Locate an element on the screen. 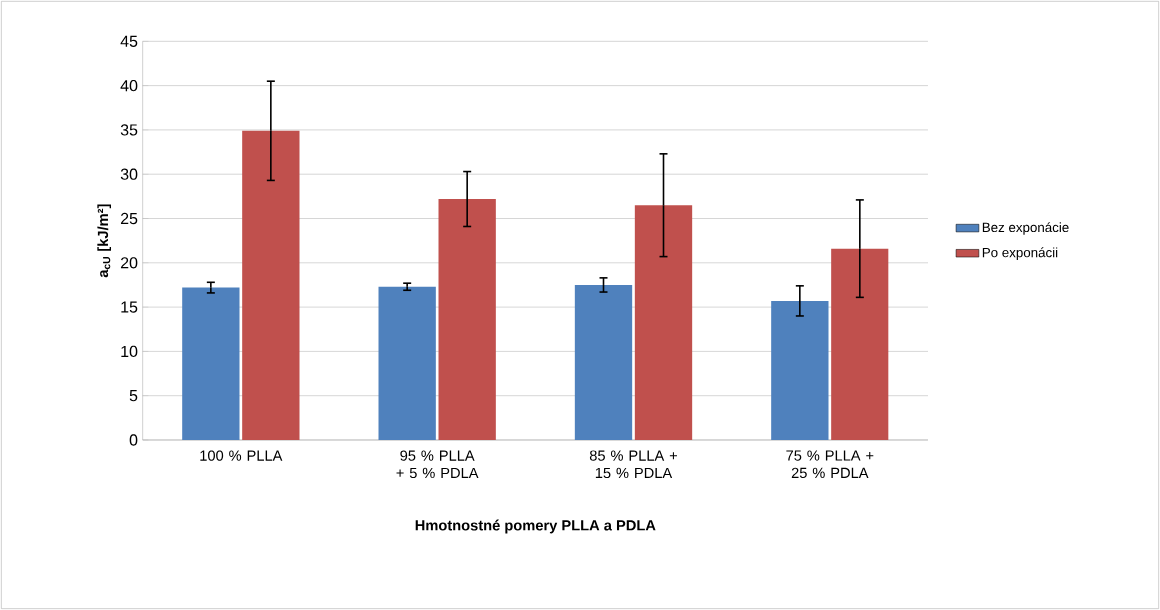 The height and width of the screenshot is (610, 1160). x-tick-label: 85 % PLLA + 15 % PDLA is located at coordinates (633, 464).